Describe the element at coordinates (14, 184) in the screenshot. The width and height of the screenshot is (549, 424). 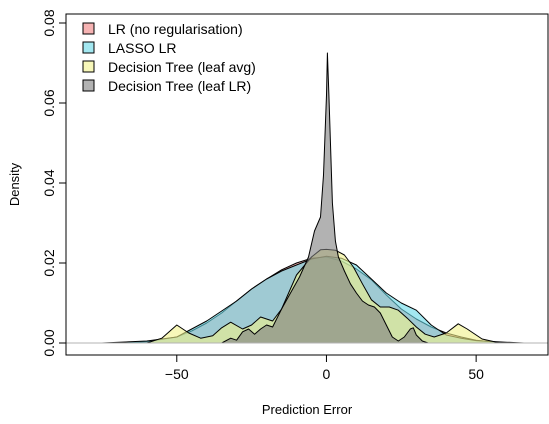
I see `y-axis-title: Density` at that location.